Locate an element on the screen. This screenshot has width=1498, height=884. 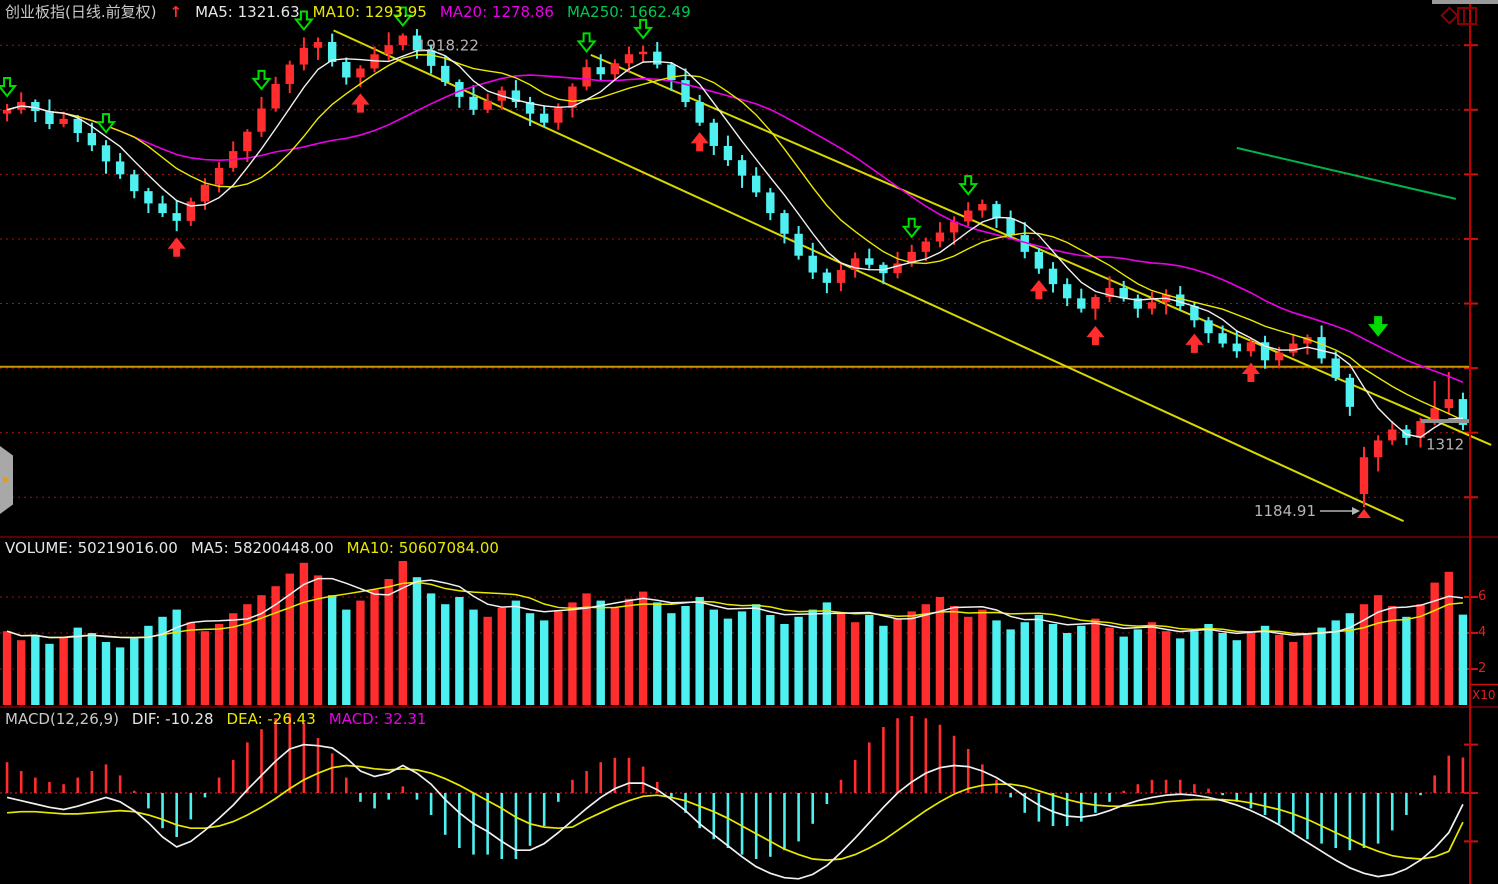
expand-arrow-icon: ▶ is located at coordinates (6, 480).